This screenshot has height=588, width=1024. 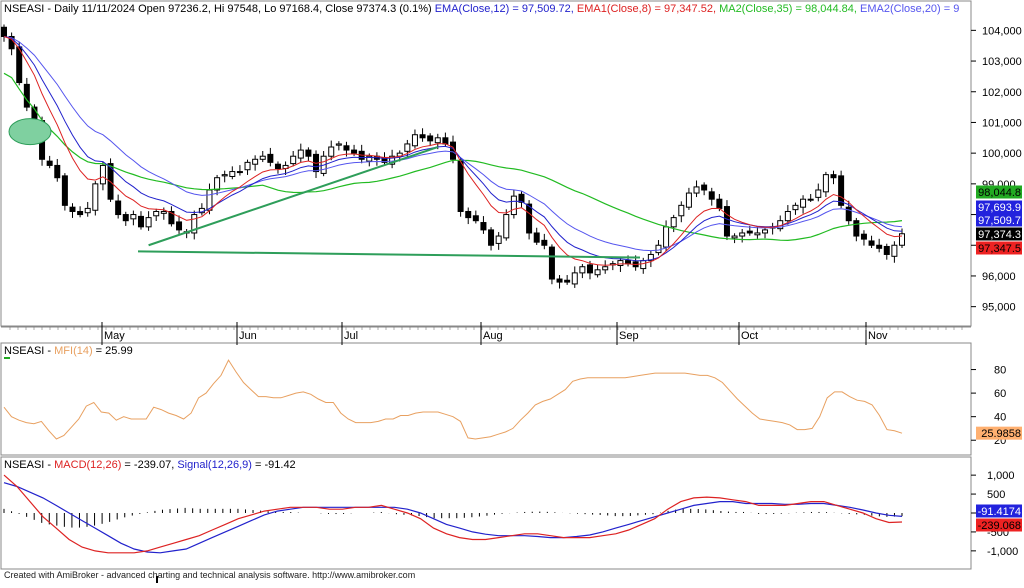 I want to click on uptrend-line, so click(x=293, y=196).